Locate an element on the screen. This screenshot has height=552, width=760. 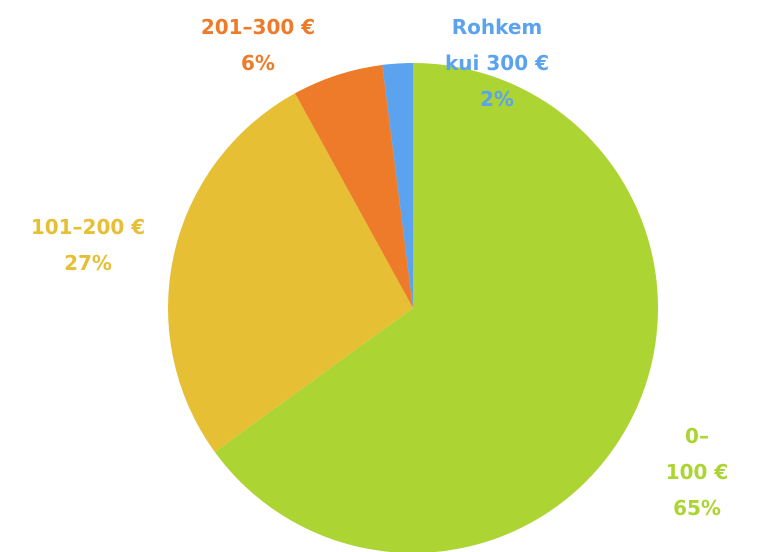
data-label: 101–200 € 27% is located at coordinates (88, 245).